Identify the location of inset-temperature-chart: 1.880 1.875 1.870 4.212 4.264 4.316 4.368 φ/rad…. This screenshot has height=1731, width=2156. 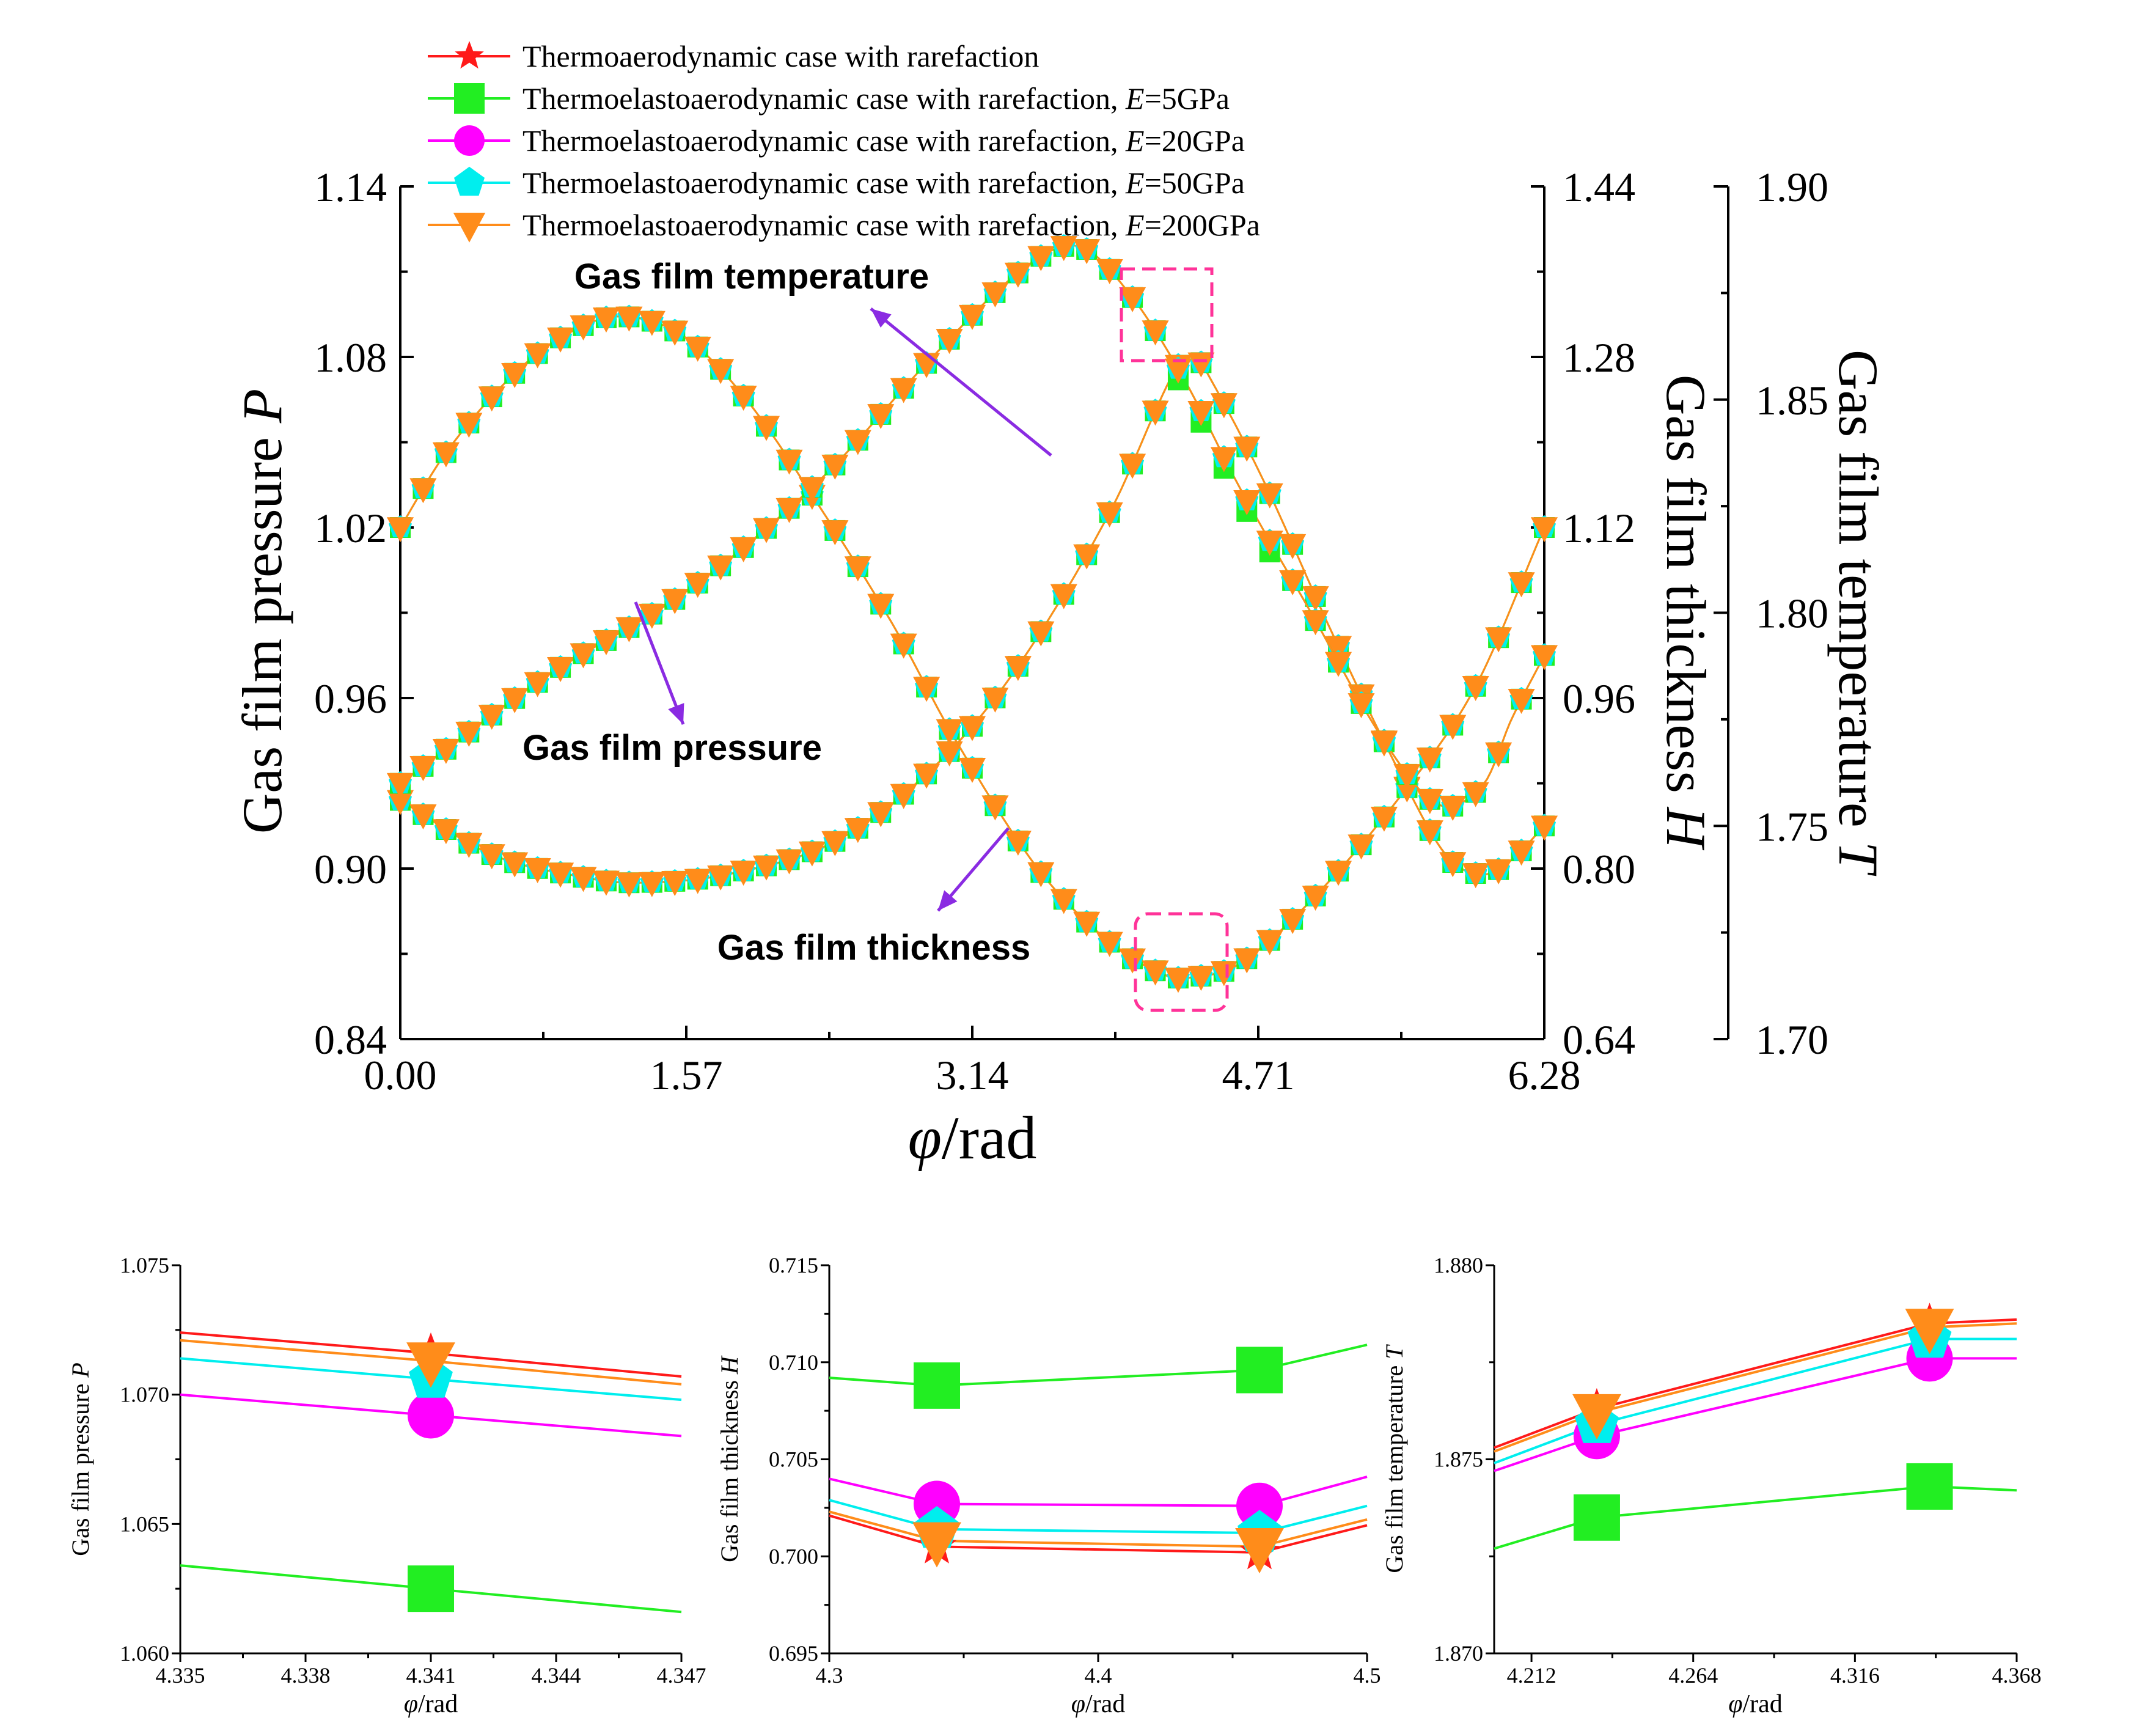
(1711, 1485).